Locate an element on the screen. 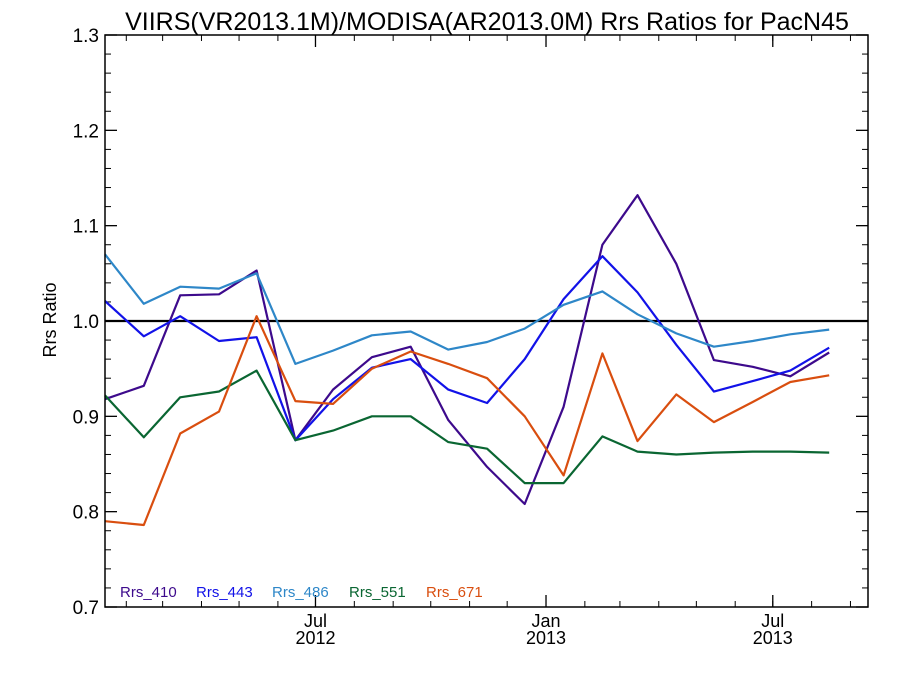 The image size is (900, 675). y-tick-label: 1.2 is located at coordinates (86, 131).